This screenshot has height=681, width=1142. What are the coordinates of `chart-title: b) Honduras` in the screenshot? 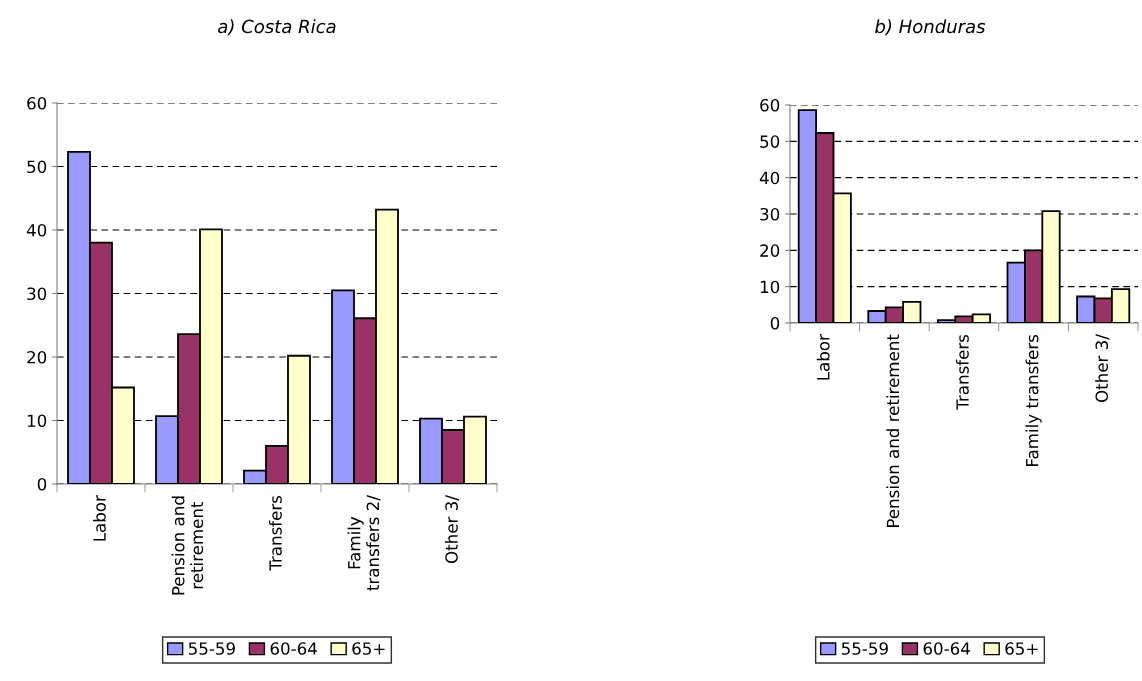 It's located at (930, 27).